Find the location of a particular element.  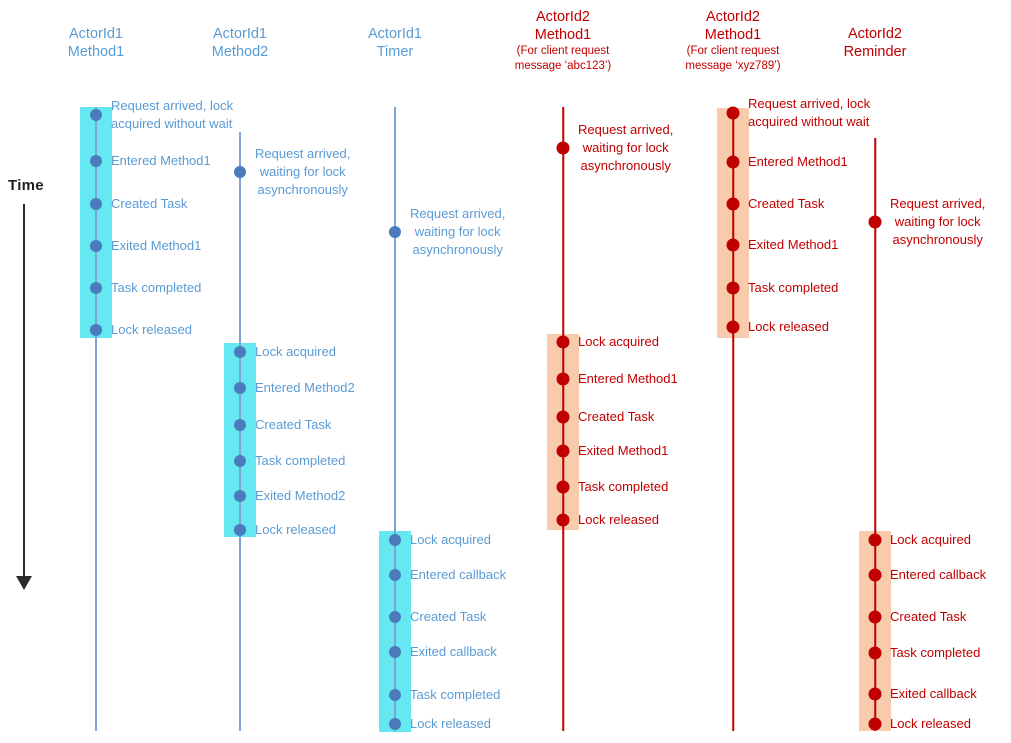

lane-header: ActorId1 Timer is located at coordinates (395, 43).